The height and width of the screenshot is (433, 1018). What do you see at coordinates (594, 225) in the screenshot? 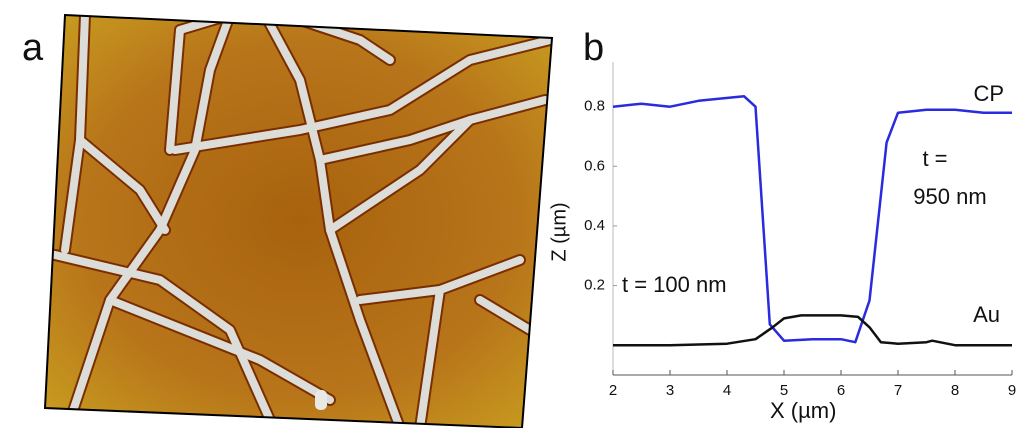
I see `y-tick-label: 0.4` at bounding box center [594, 225].